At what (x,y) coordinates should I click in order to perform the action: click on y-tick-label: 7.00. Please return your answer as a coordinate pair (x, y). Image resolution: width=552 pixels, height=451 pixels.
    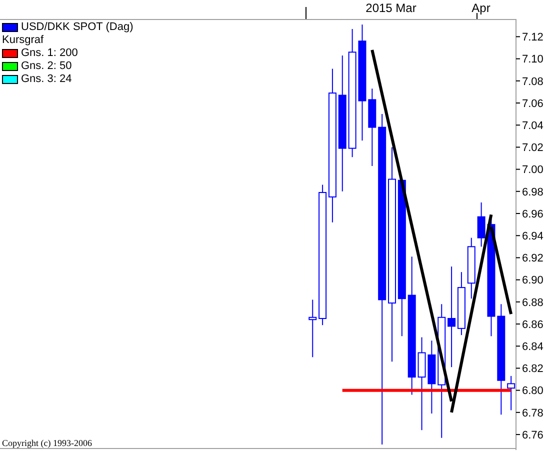
    Looking at the image, I should click on (533, 170).